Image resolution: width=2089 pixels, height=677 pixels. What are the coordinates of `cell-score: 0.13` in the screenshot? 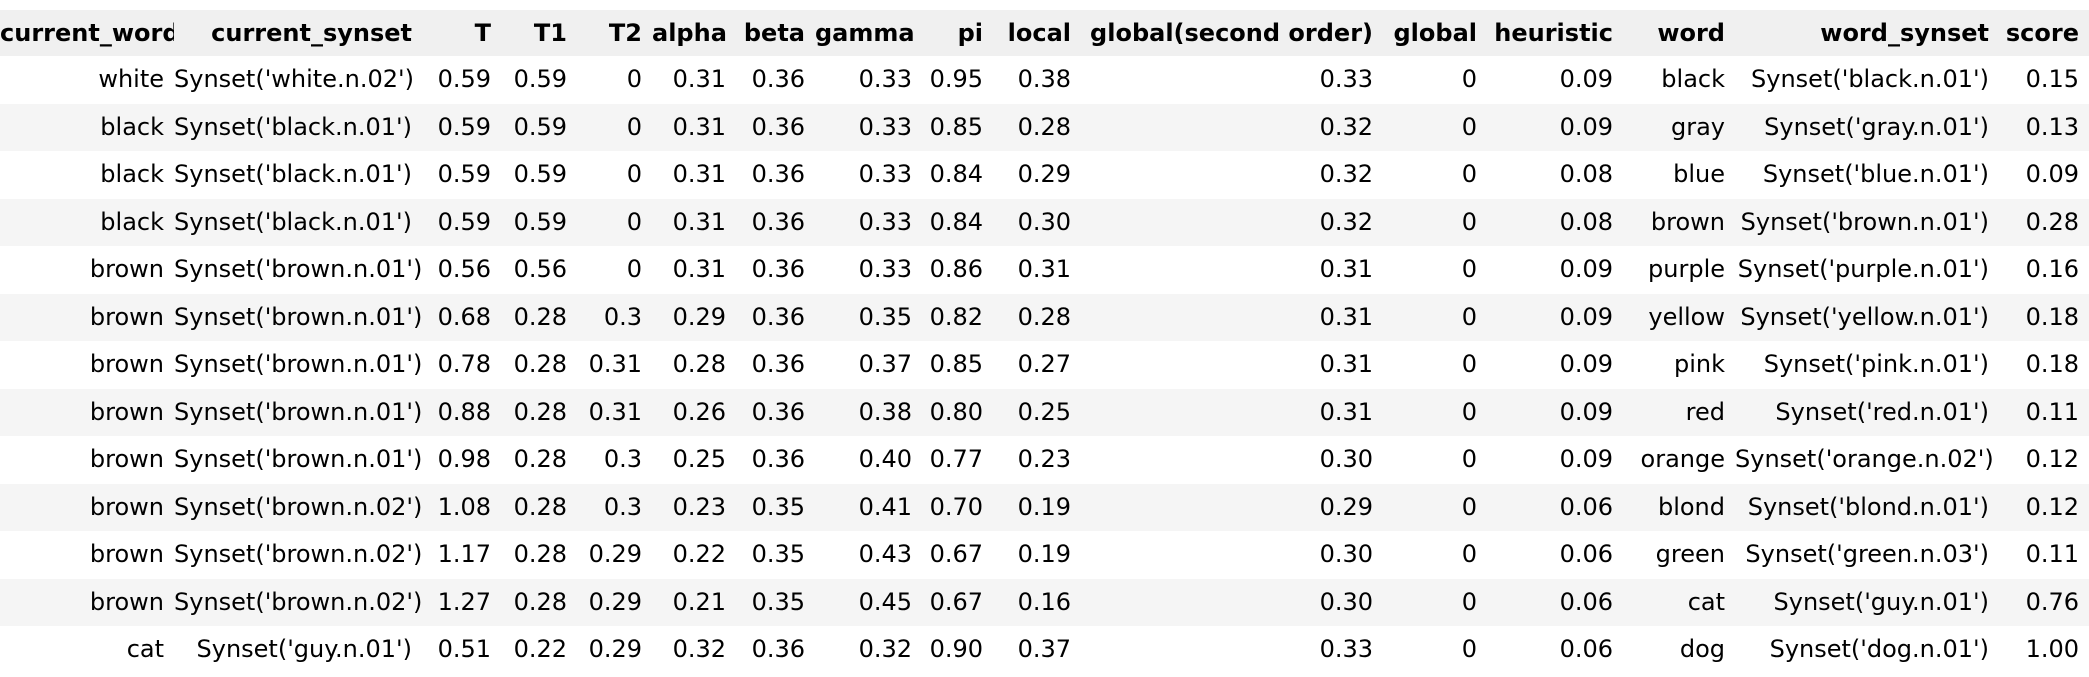 It's located at (2044, 127).